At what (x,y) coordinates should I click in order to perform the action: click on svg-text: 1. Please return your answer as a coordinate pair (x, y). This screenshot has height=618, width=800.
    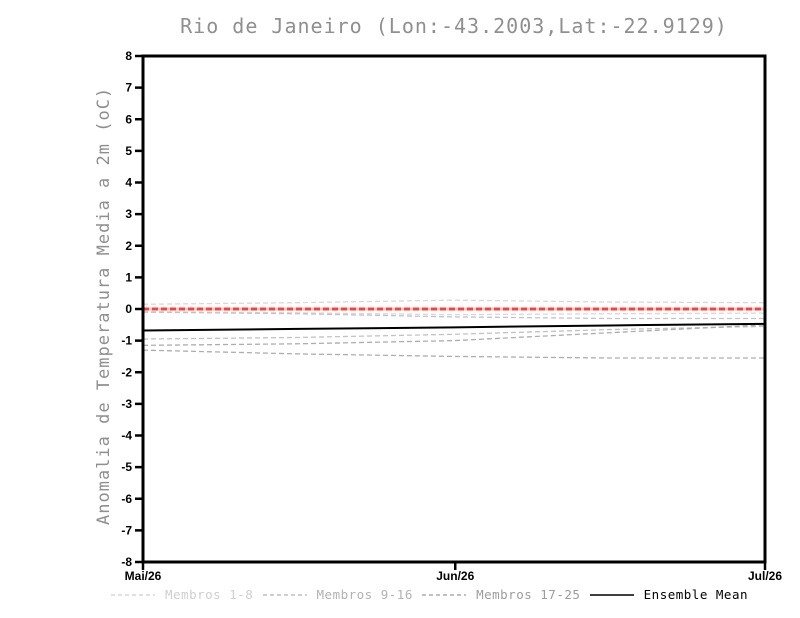
    Looking at the image, I should click on (128, 277).